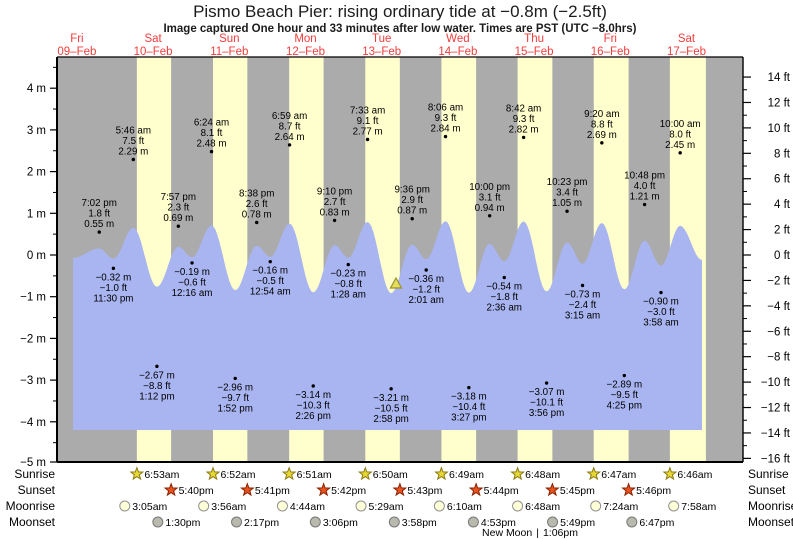 This screenshot has width=793, height=539. Describe the element at coordinates (464, 507) in the screenshot. I see `moonrise-time: 6:10am` at that location.